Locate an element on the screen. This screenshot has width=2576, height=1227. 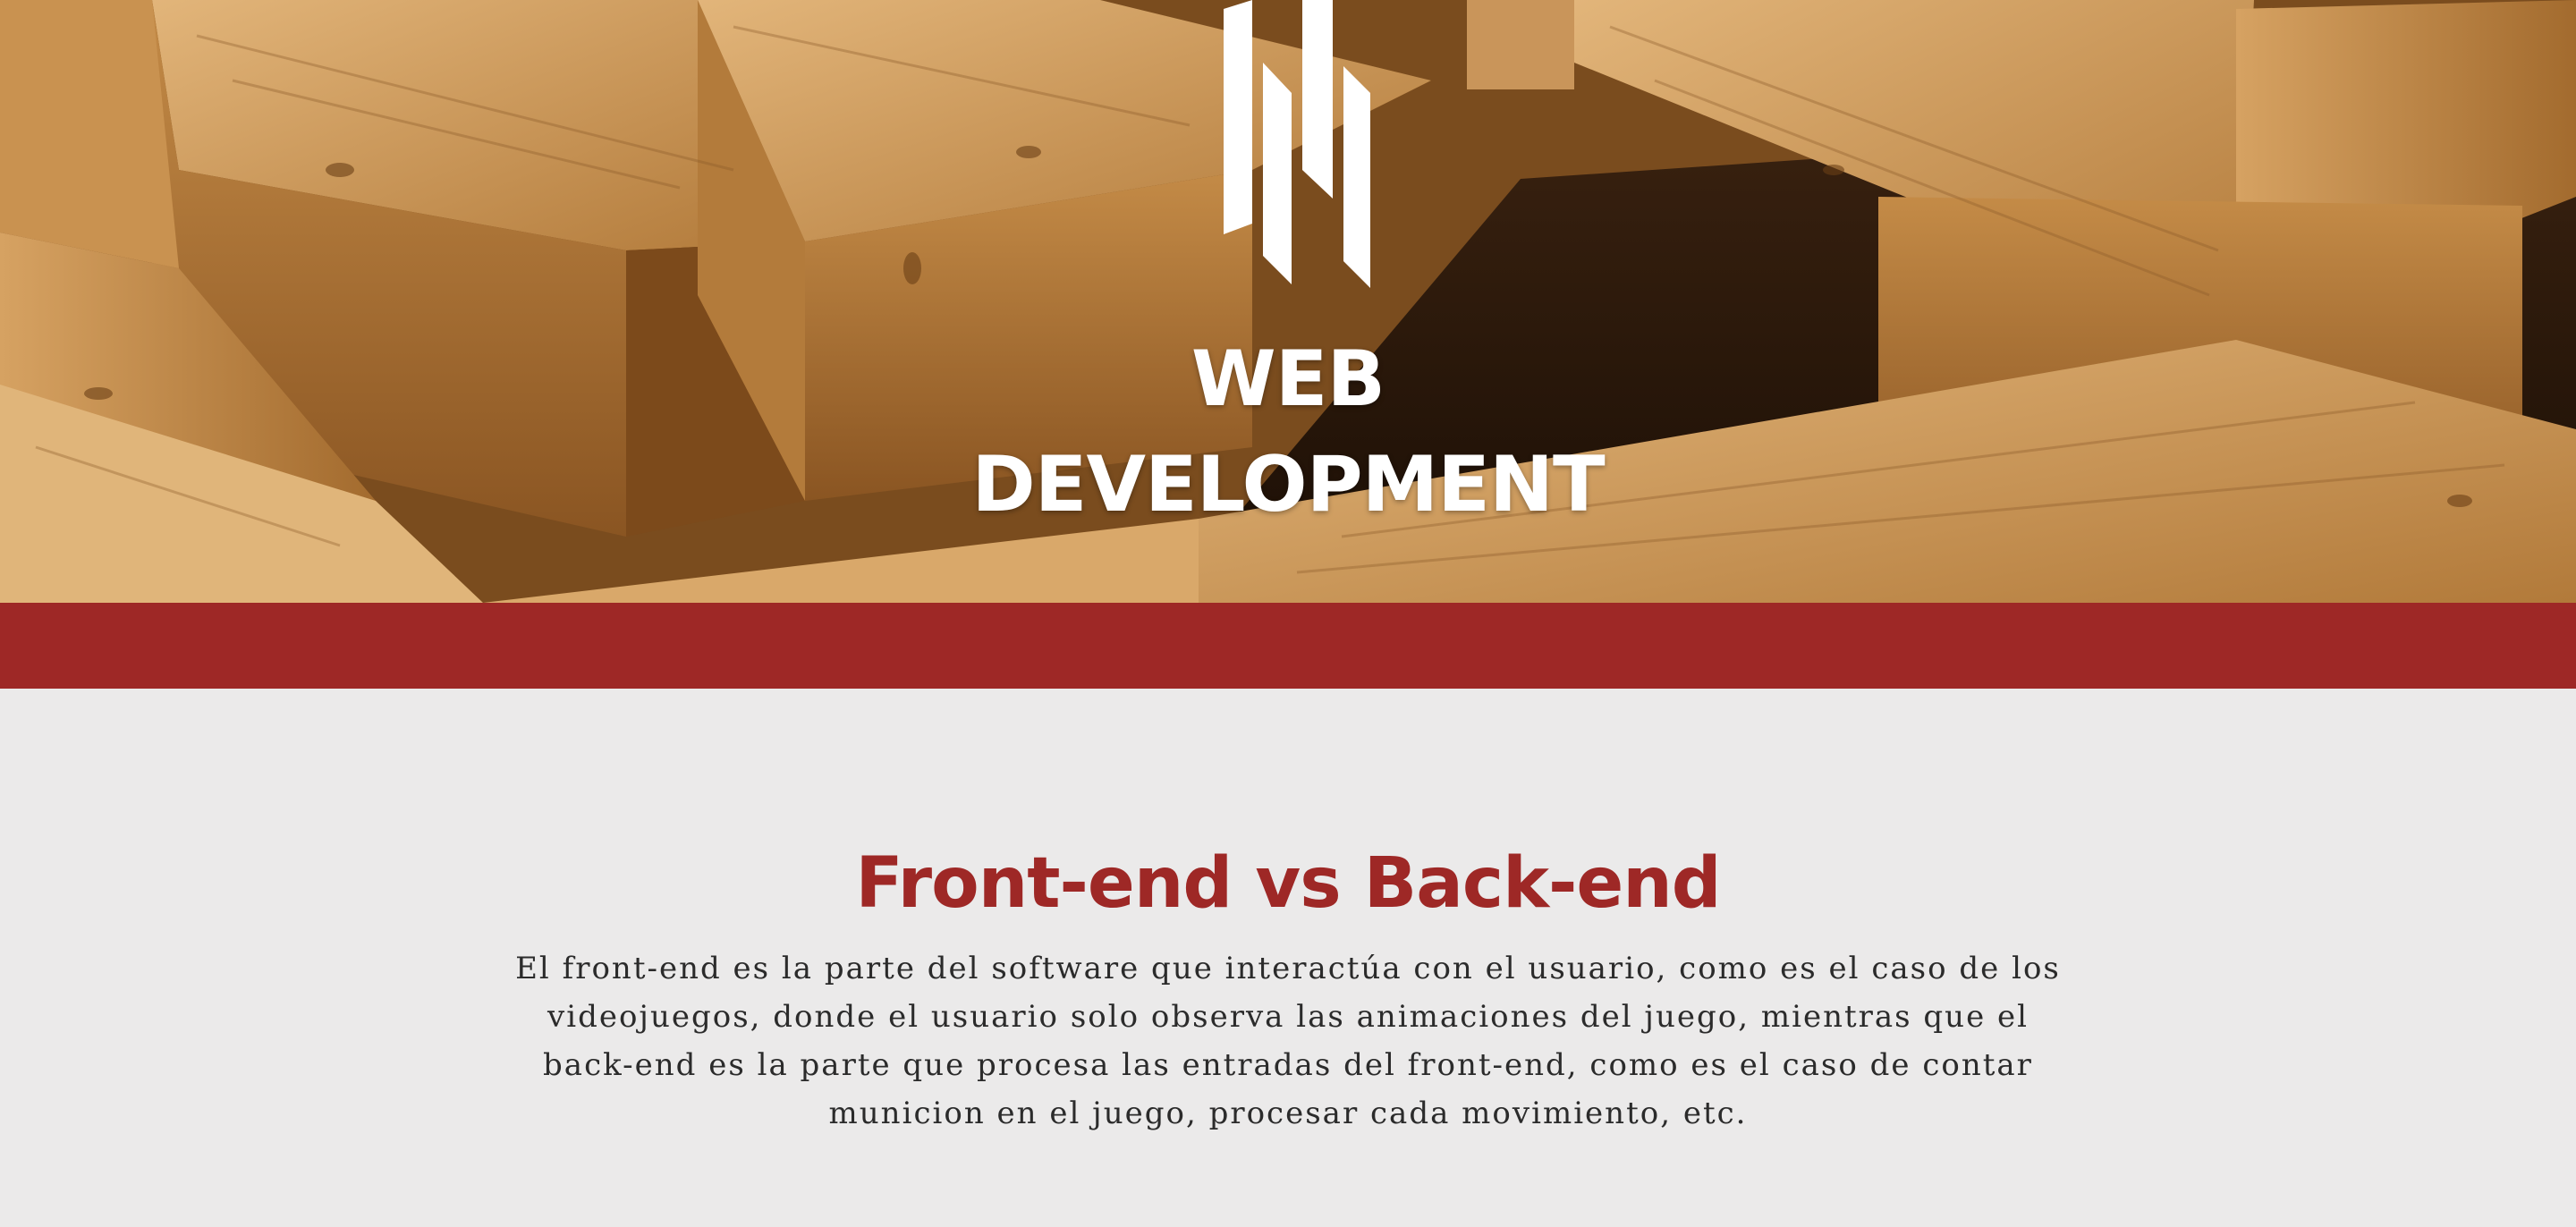
hero-title-line1: WEB is located at coordinates (1288, 379).